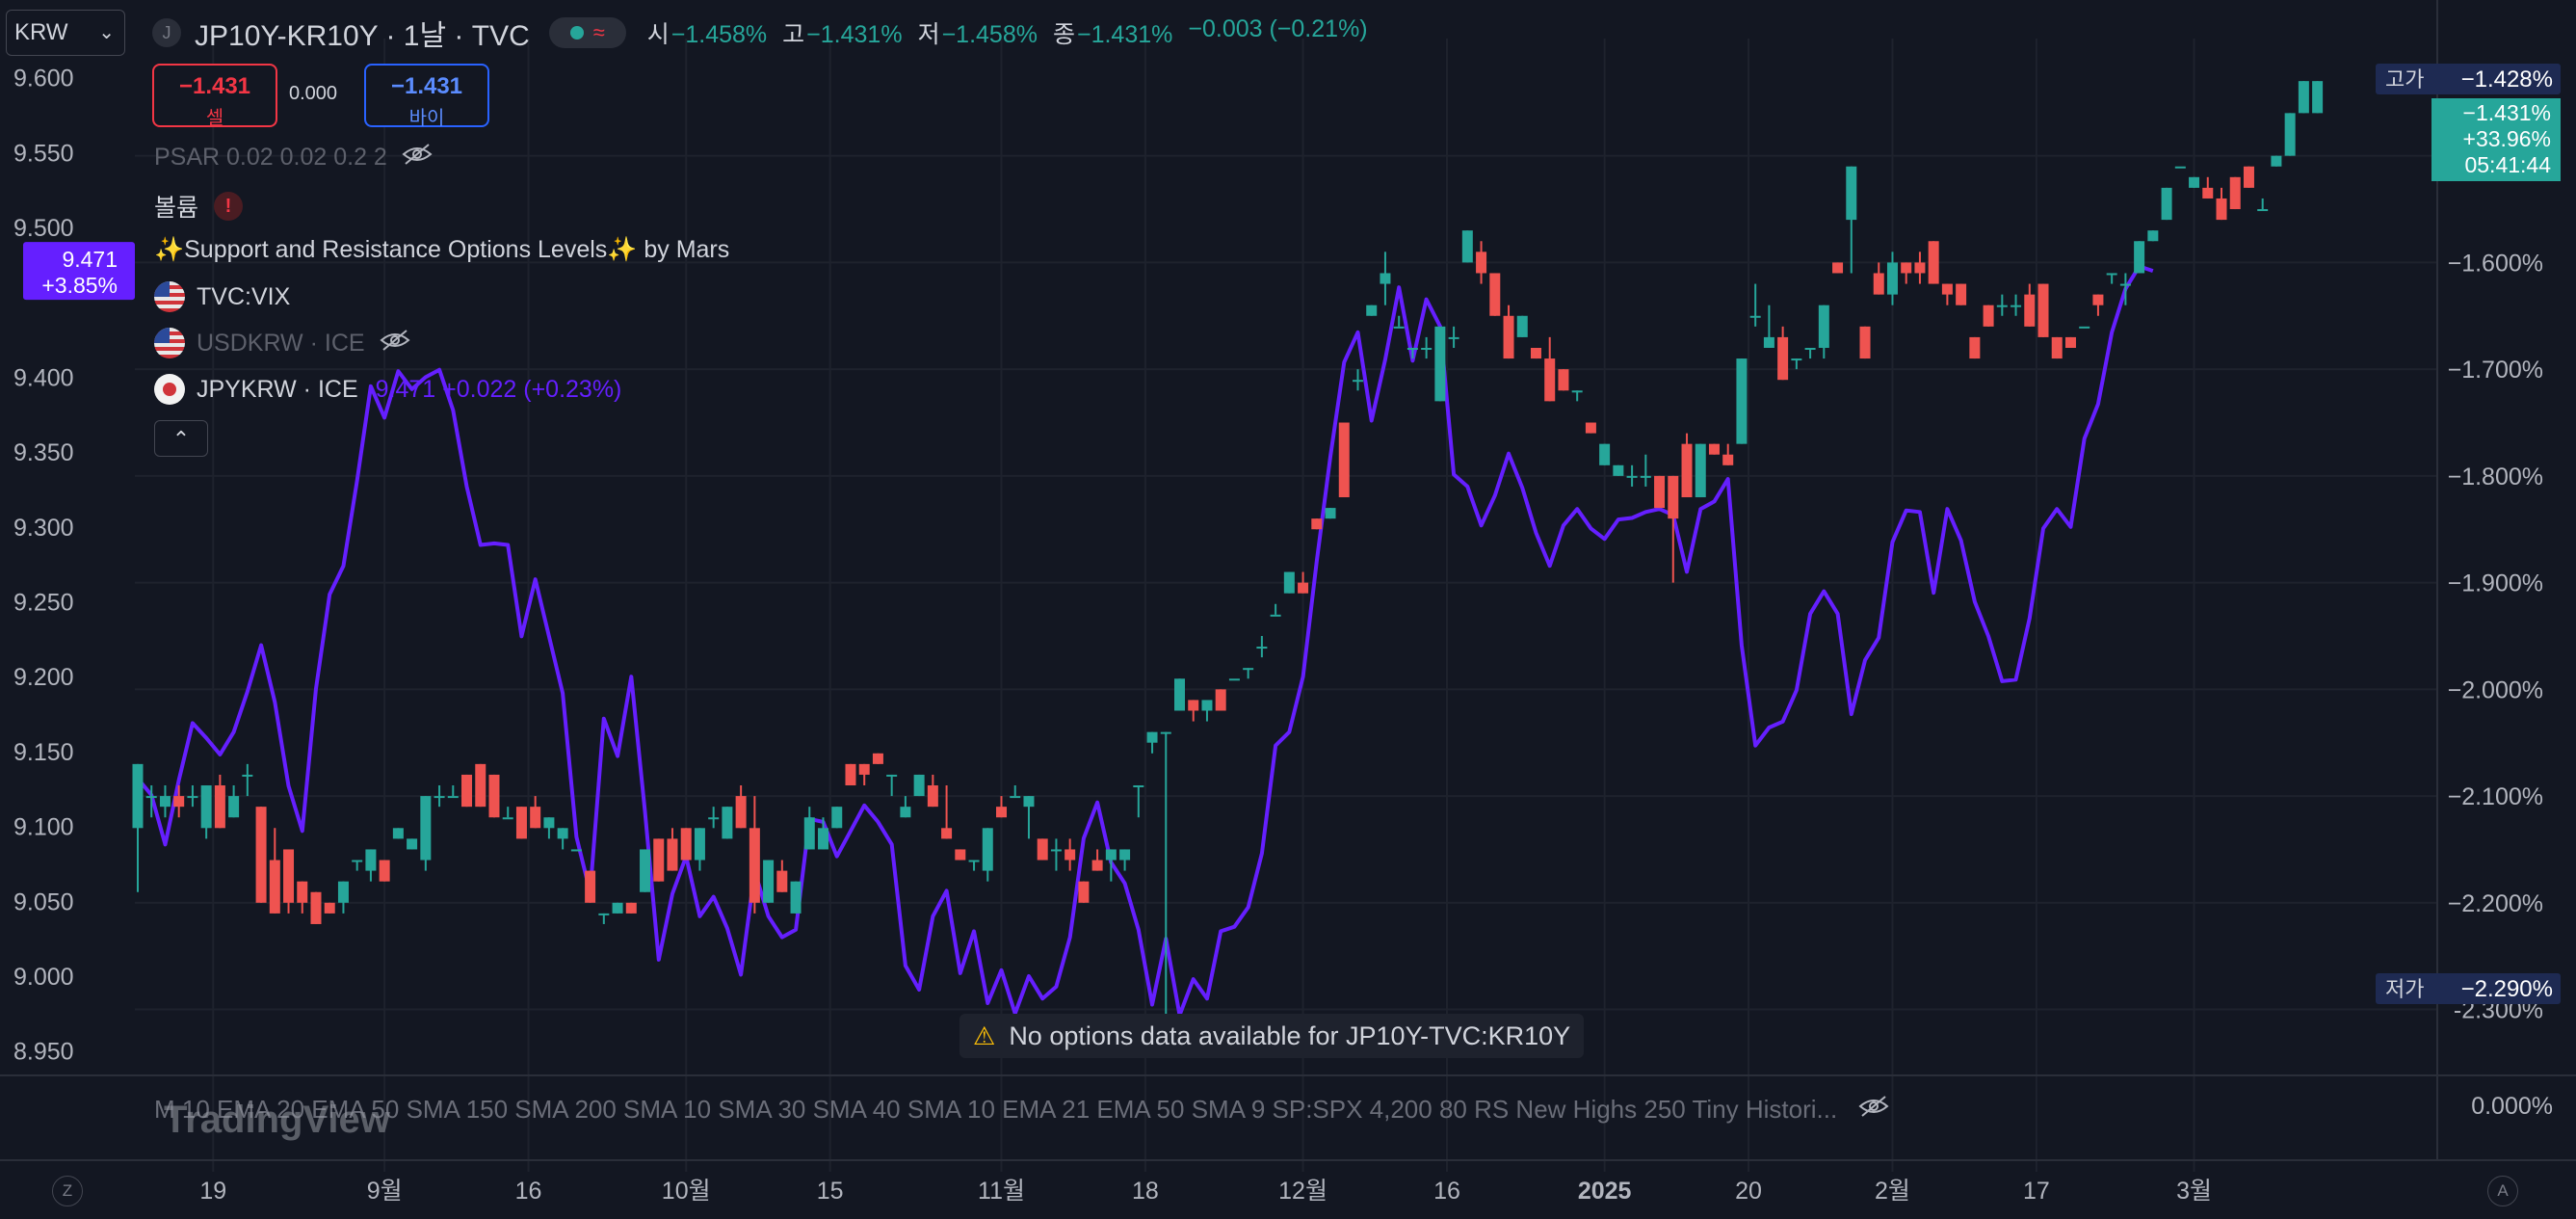 Image resolution: width=2576 pixels, height=1219 pixels. I want to click on low-price-tag: 저가 −2.290%, so click(2468, 989).